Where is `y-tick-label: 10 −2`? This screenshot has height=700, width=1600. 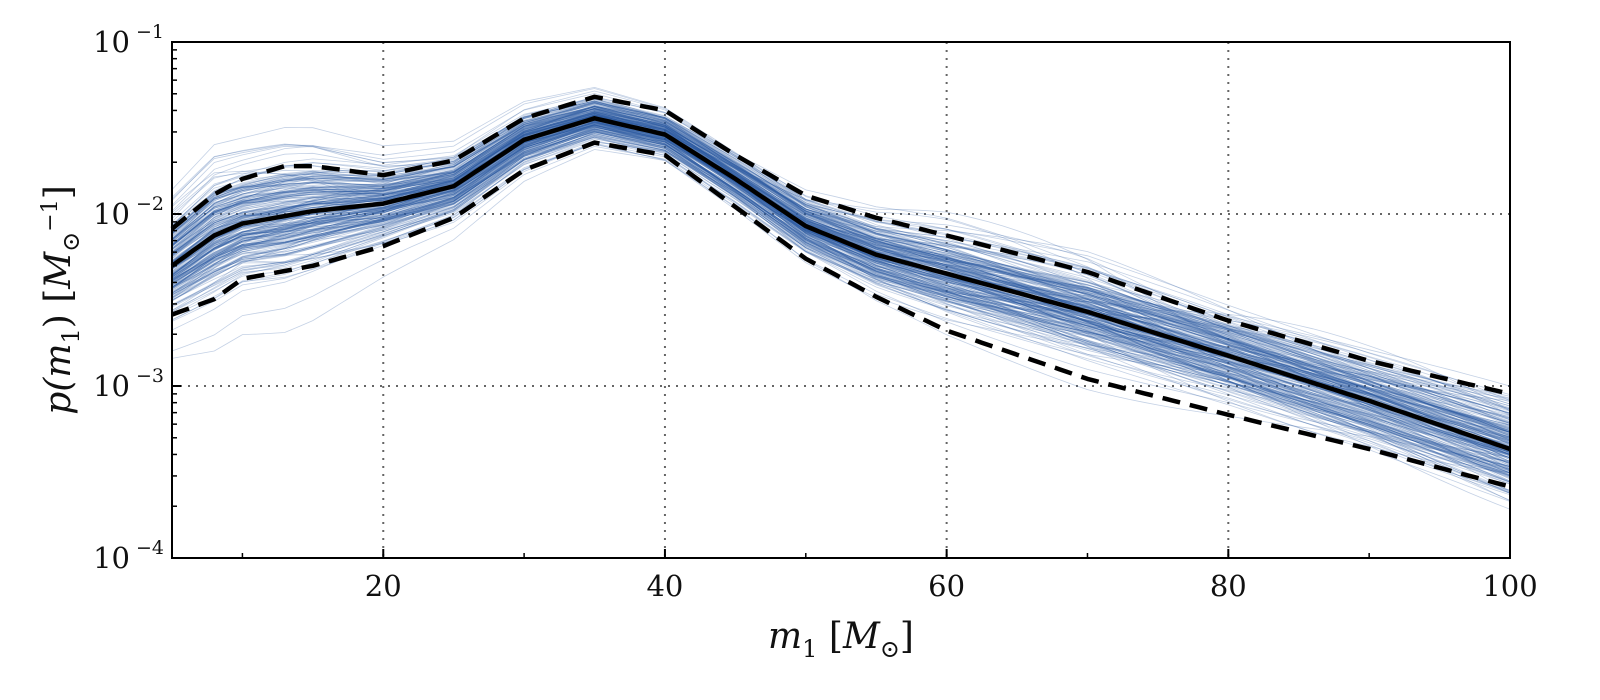 y-tick-label: 10 −2 is located at coordinates (128, 212).